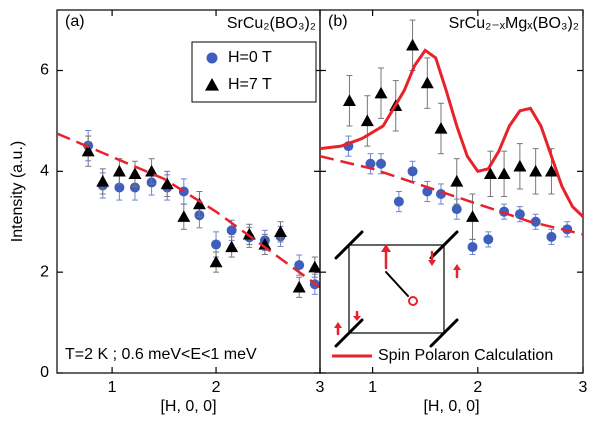 The image size is (589, 422). I want to click on inset-diagram, so click(397, 289).